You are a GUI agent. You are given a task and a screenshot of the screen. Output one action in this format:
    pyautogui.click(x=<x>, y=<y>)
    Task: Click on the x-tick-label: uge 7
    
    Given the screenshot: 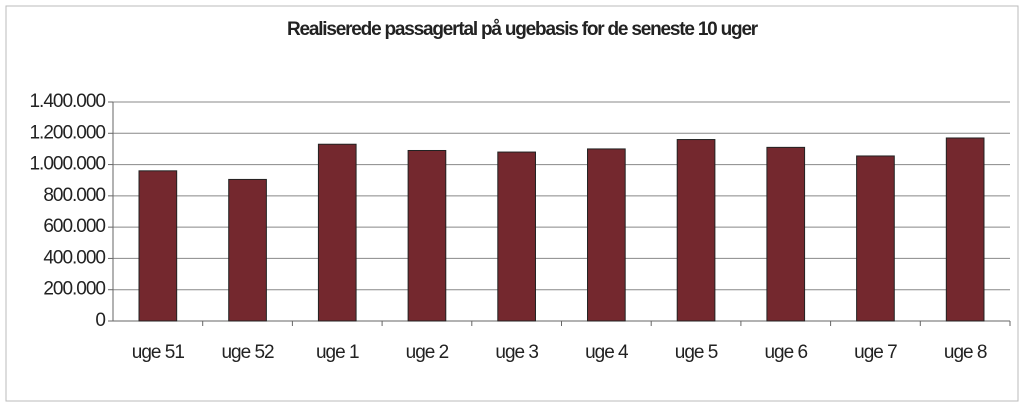 What is the action you would take?
    pyautogui.click(x=875, y=352)
    